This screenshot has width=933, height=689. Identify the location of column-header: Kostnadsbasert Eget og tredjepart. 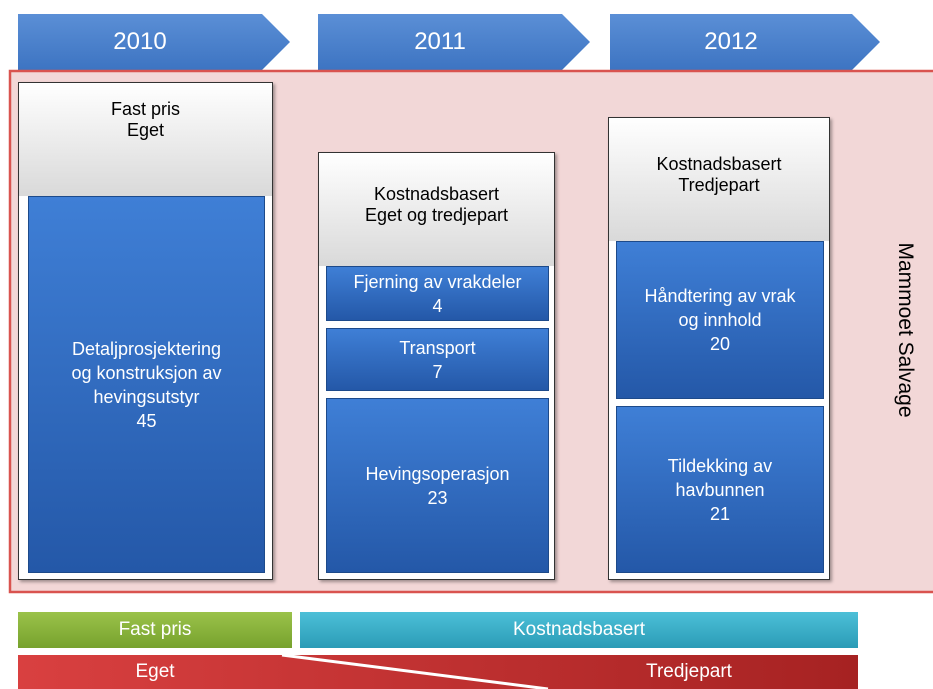
(436, 209).